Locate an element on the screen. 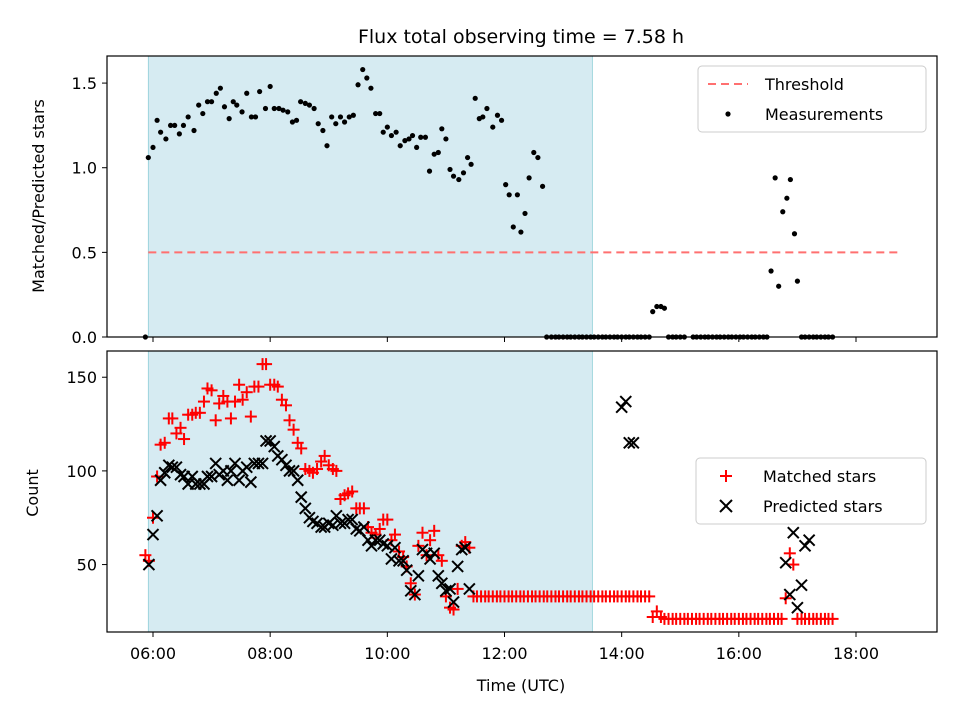  y-tick-label: 1.5 is located at coordinates (84, 83).